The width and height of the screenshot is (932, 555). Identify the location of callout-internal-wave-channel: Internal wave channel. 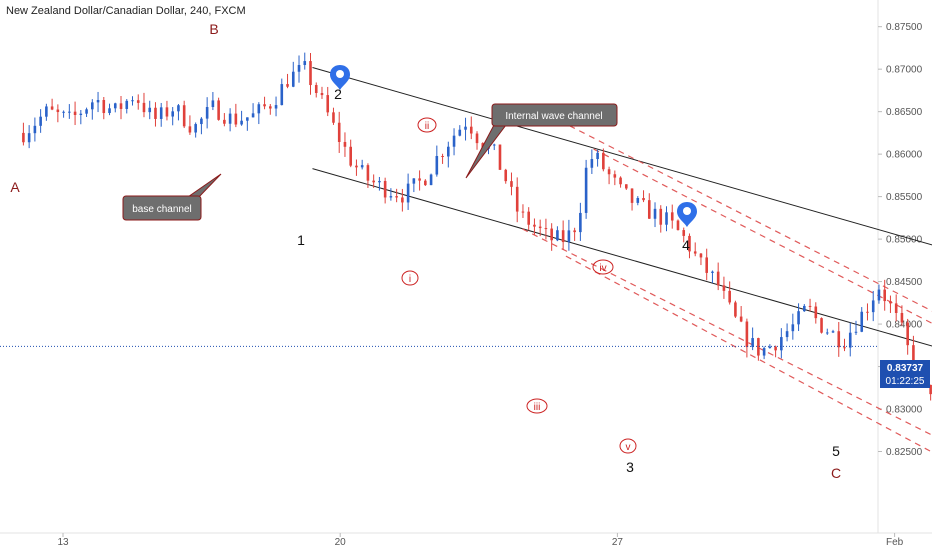
(541, 141).